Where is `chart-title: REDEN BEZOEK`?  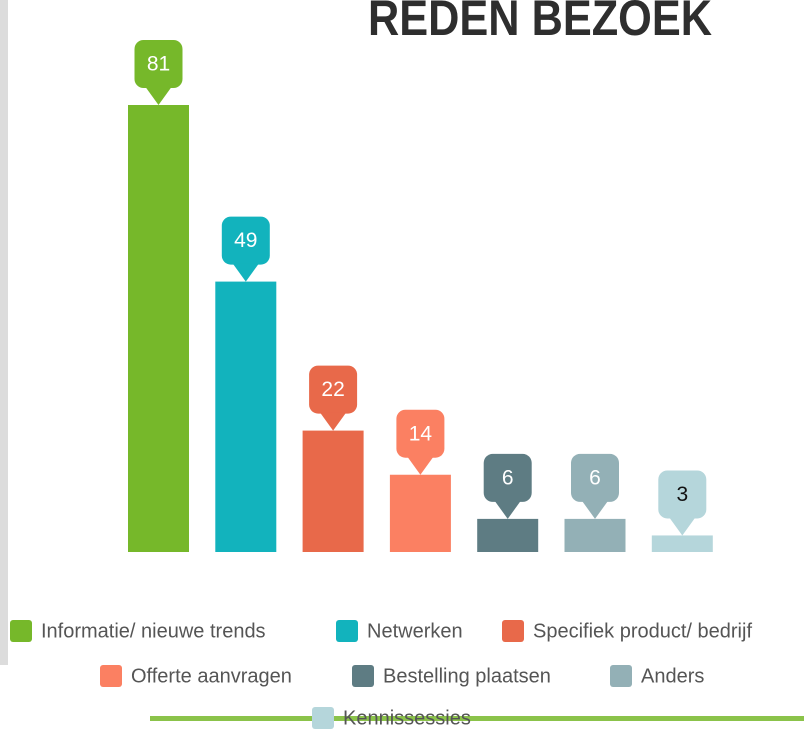 chart-title: REDEN BEZOEK is located at coordinates (540, 23).